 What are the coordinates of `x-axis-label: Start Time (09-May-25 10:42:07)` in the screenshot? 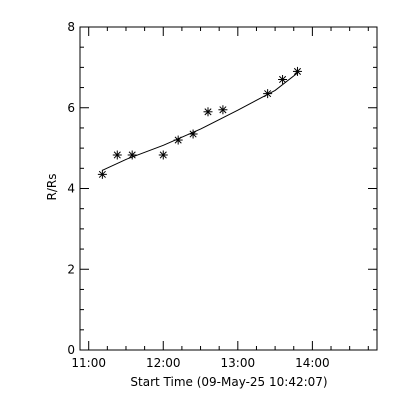 It's located at (228, 382).